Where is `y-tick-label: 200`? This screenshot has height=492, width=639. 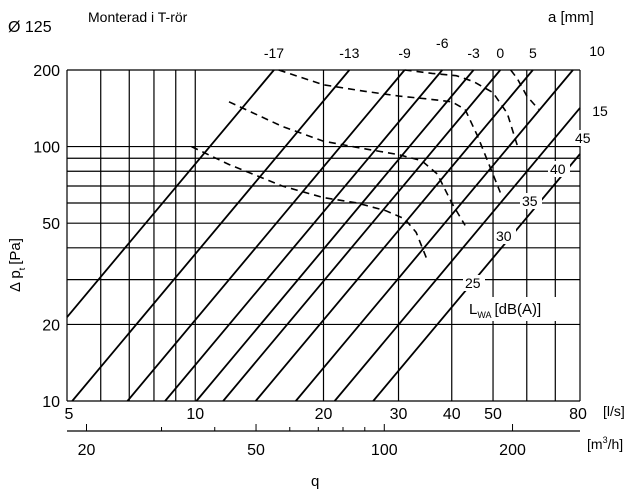
y-tick-label: 200 is located at coordinates (46, 71).